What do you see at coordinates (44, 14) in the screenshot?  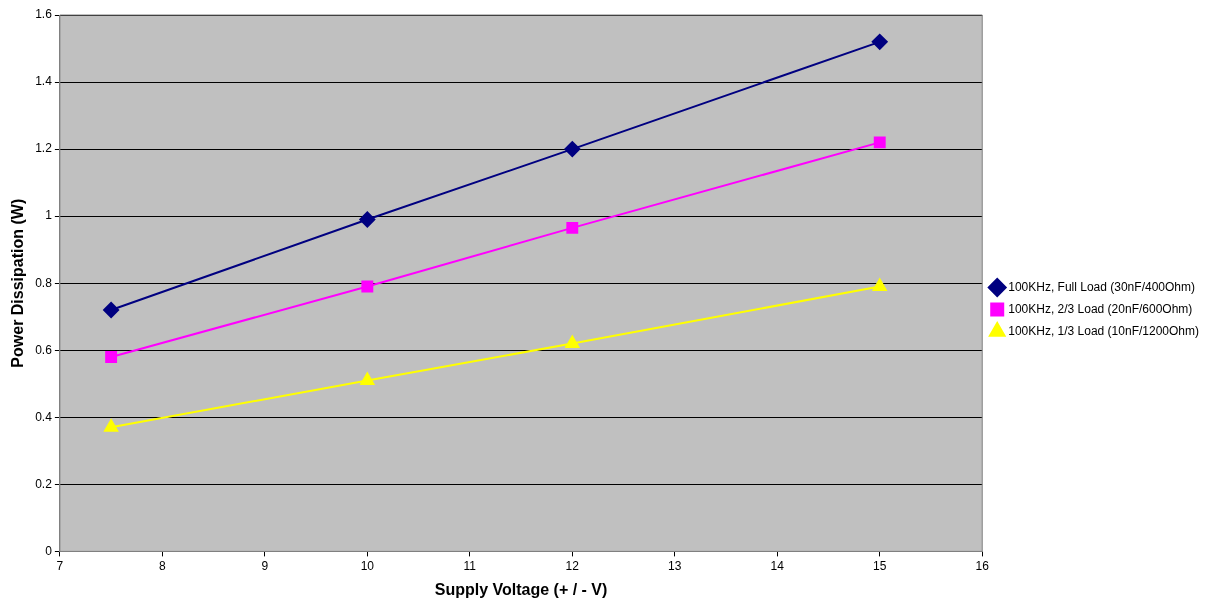 I see `y-tick-label: 1.6` at bounding box center [44, 14].